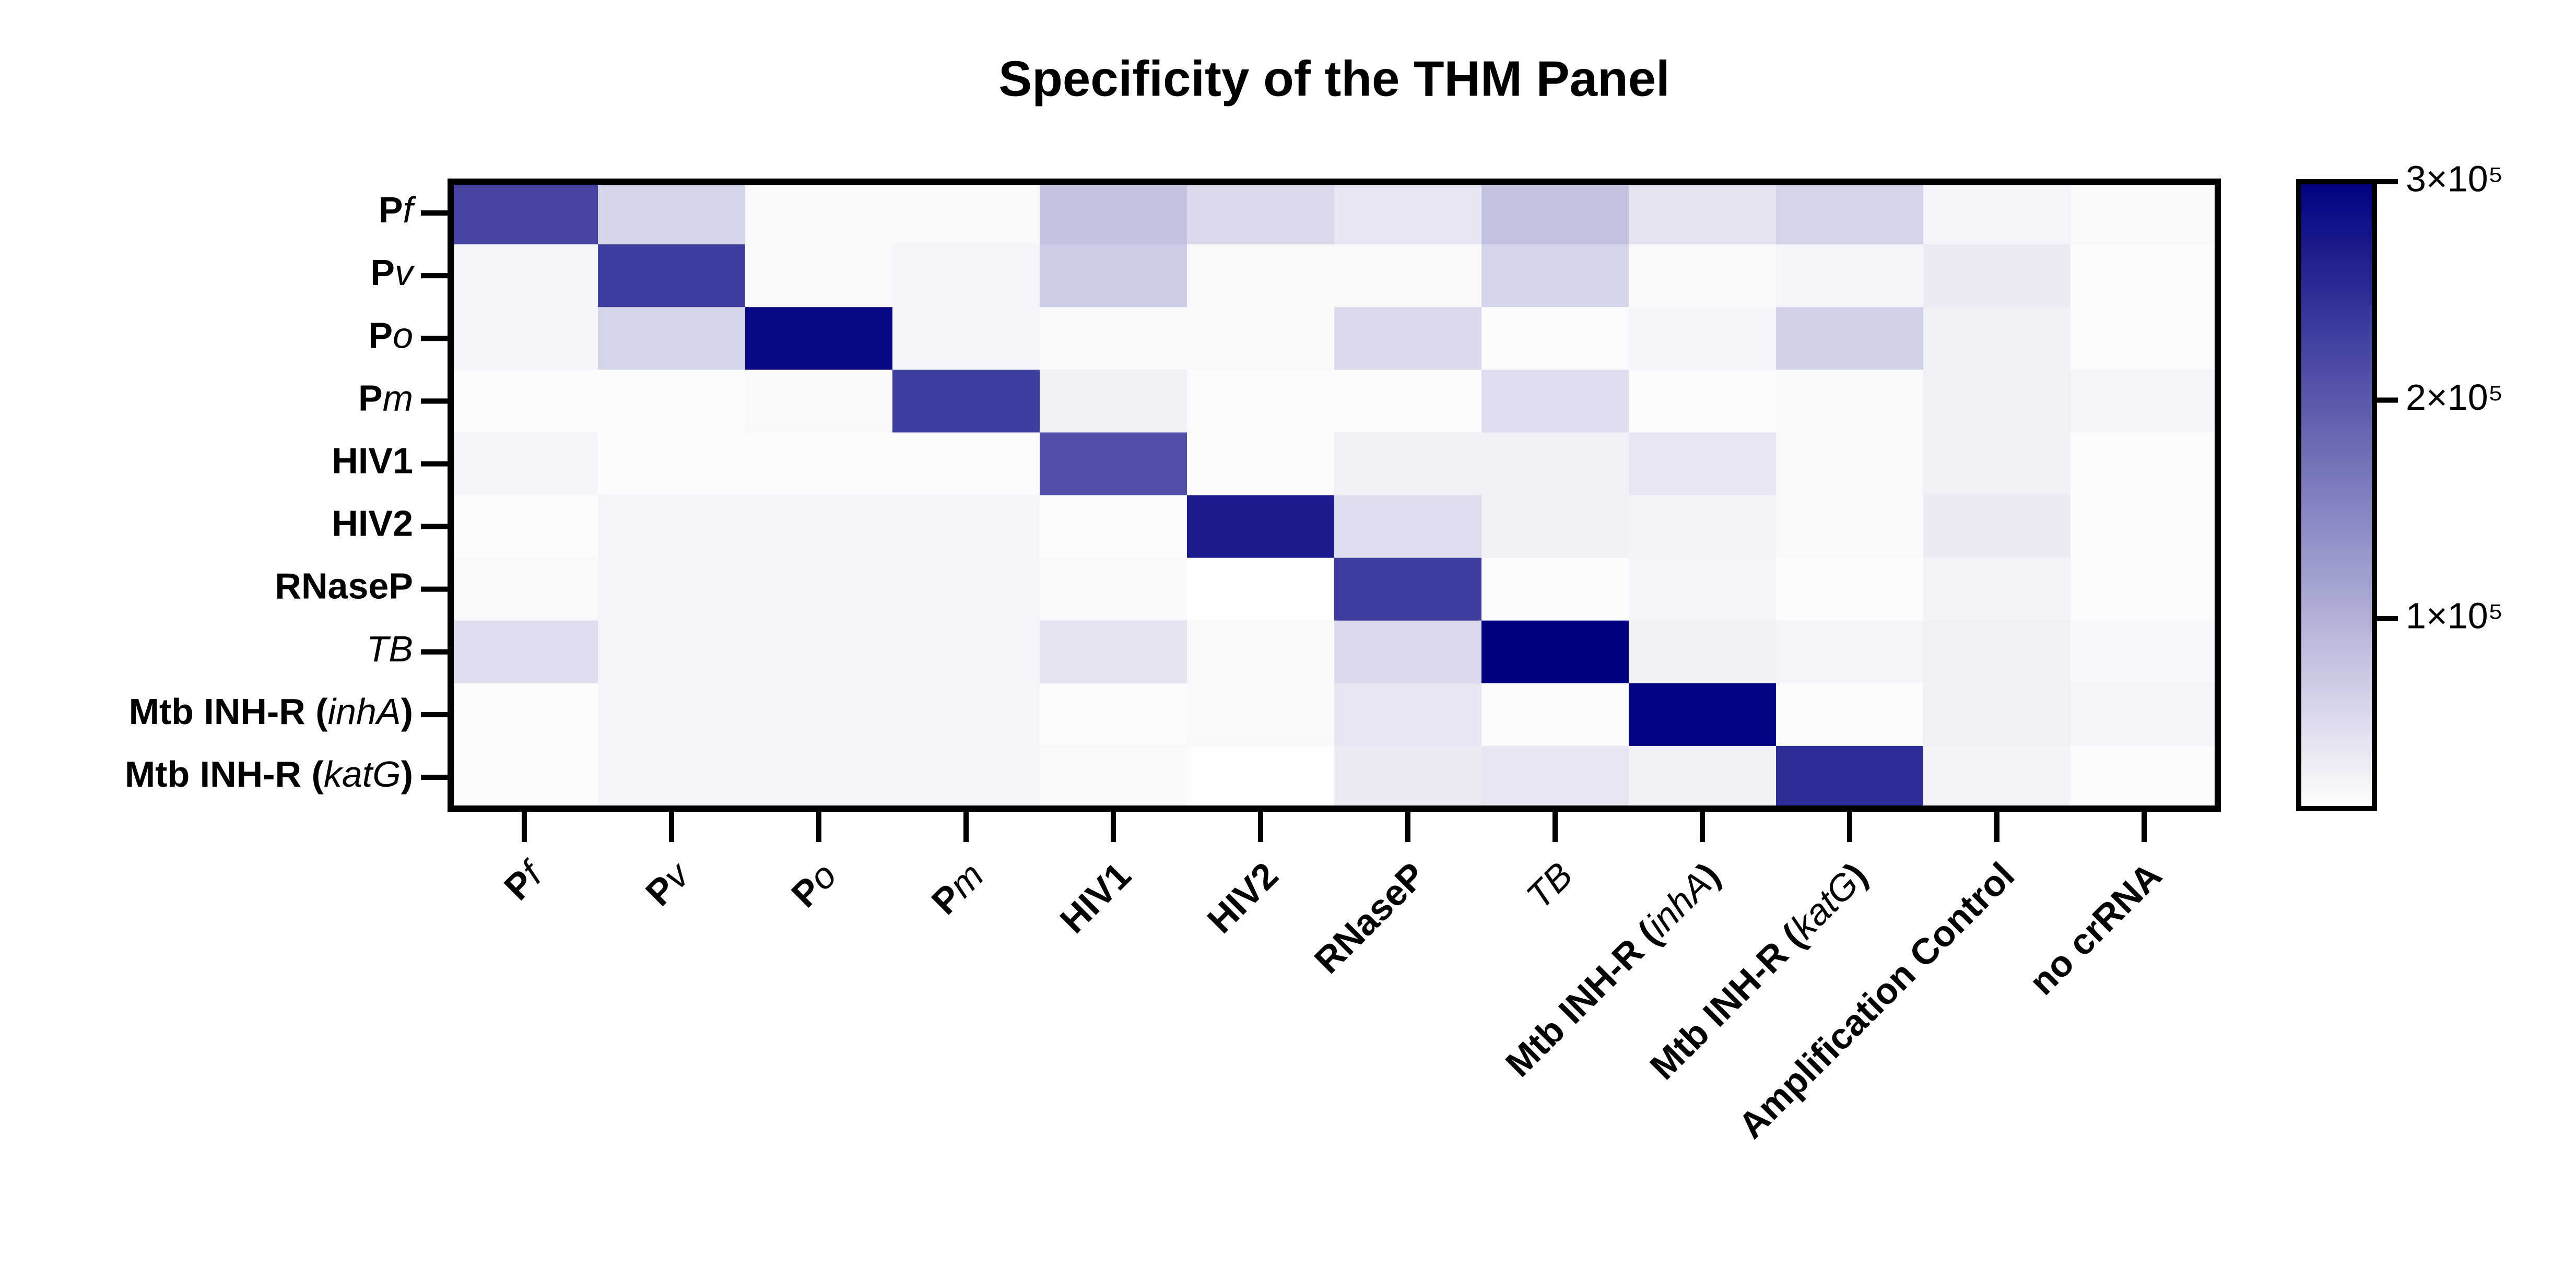 The height and width of the screenshot is (1268, 2576). What do you see at coordinates (2454, 397) in the screenshot?
I see `colorbar-tick-label: 2×10⁵` at bounding box center [2454, 397].